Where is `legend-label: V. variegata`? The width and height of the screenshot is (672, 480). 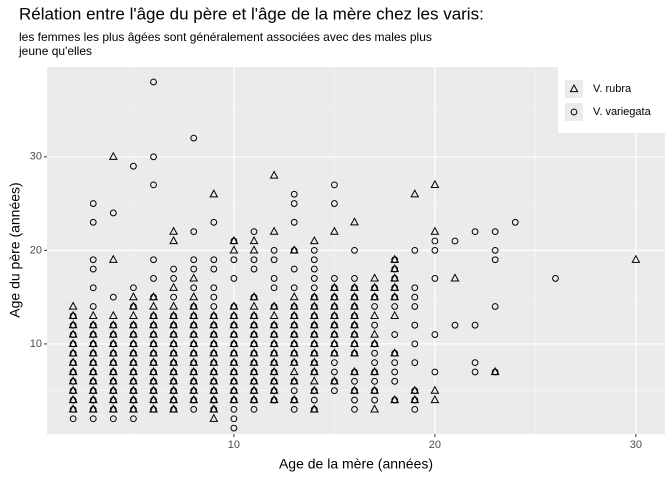
legend-label: V. variegata is located at coordinates (622, 112).